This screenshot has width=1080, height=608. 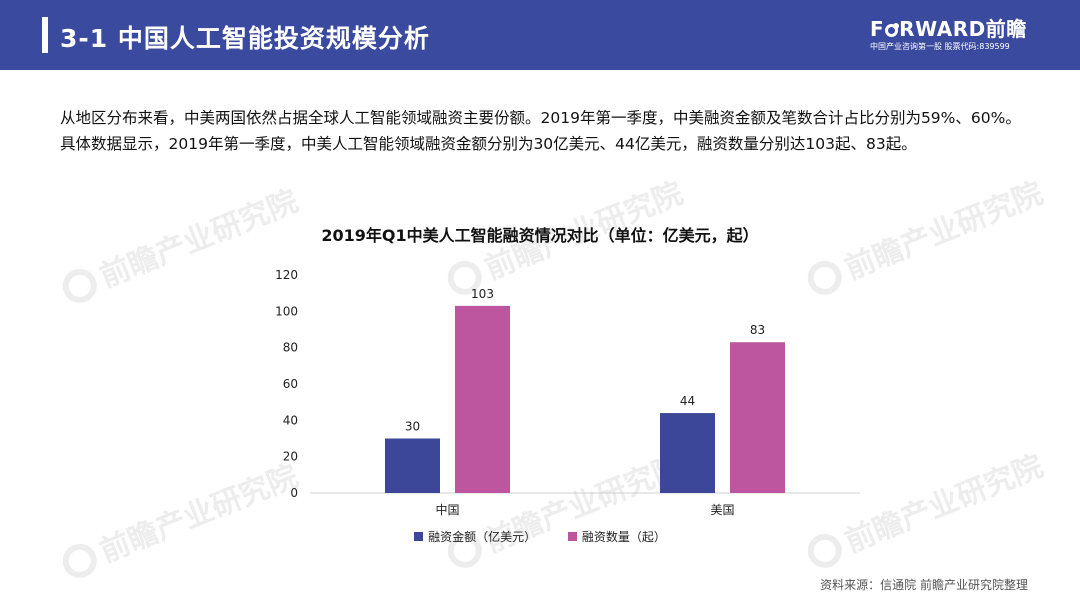 What do you see at coordinates (286, 275) in the screenshot?
I see `y-tick-label: 120` at bounding box center [286, 275].